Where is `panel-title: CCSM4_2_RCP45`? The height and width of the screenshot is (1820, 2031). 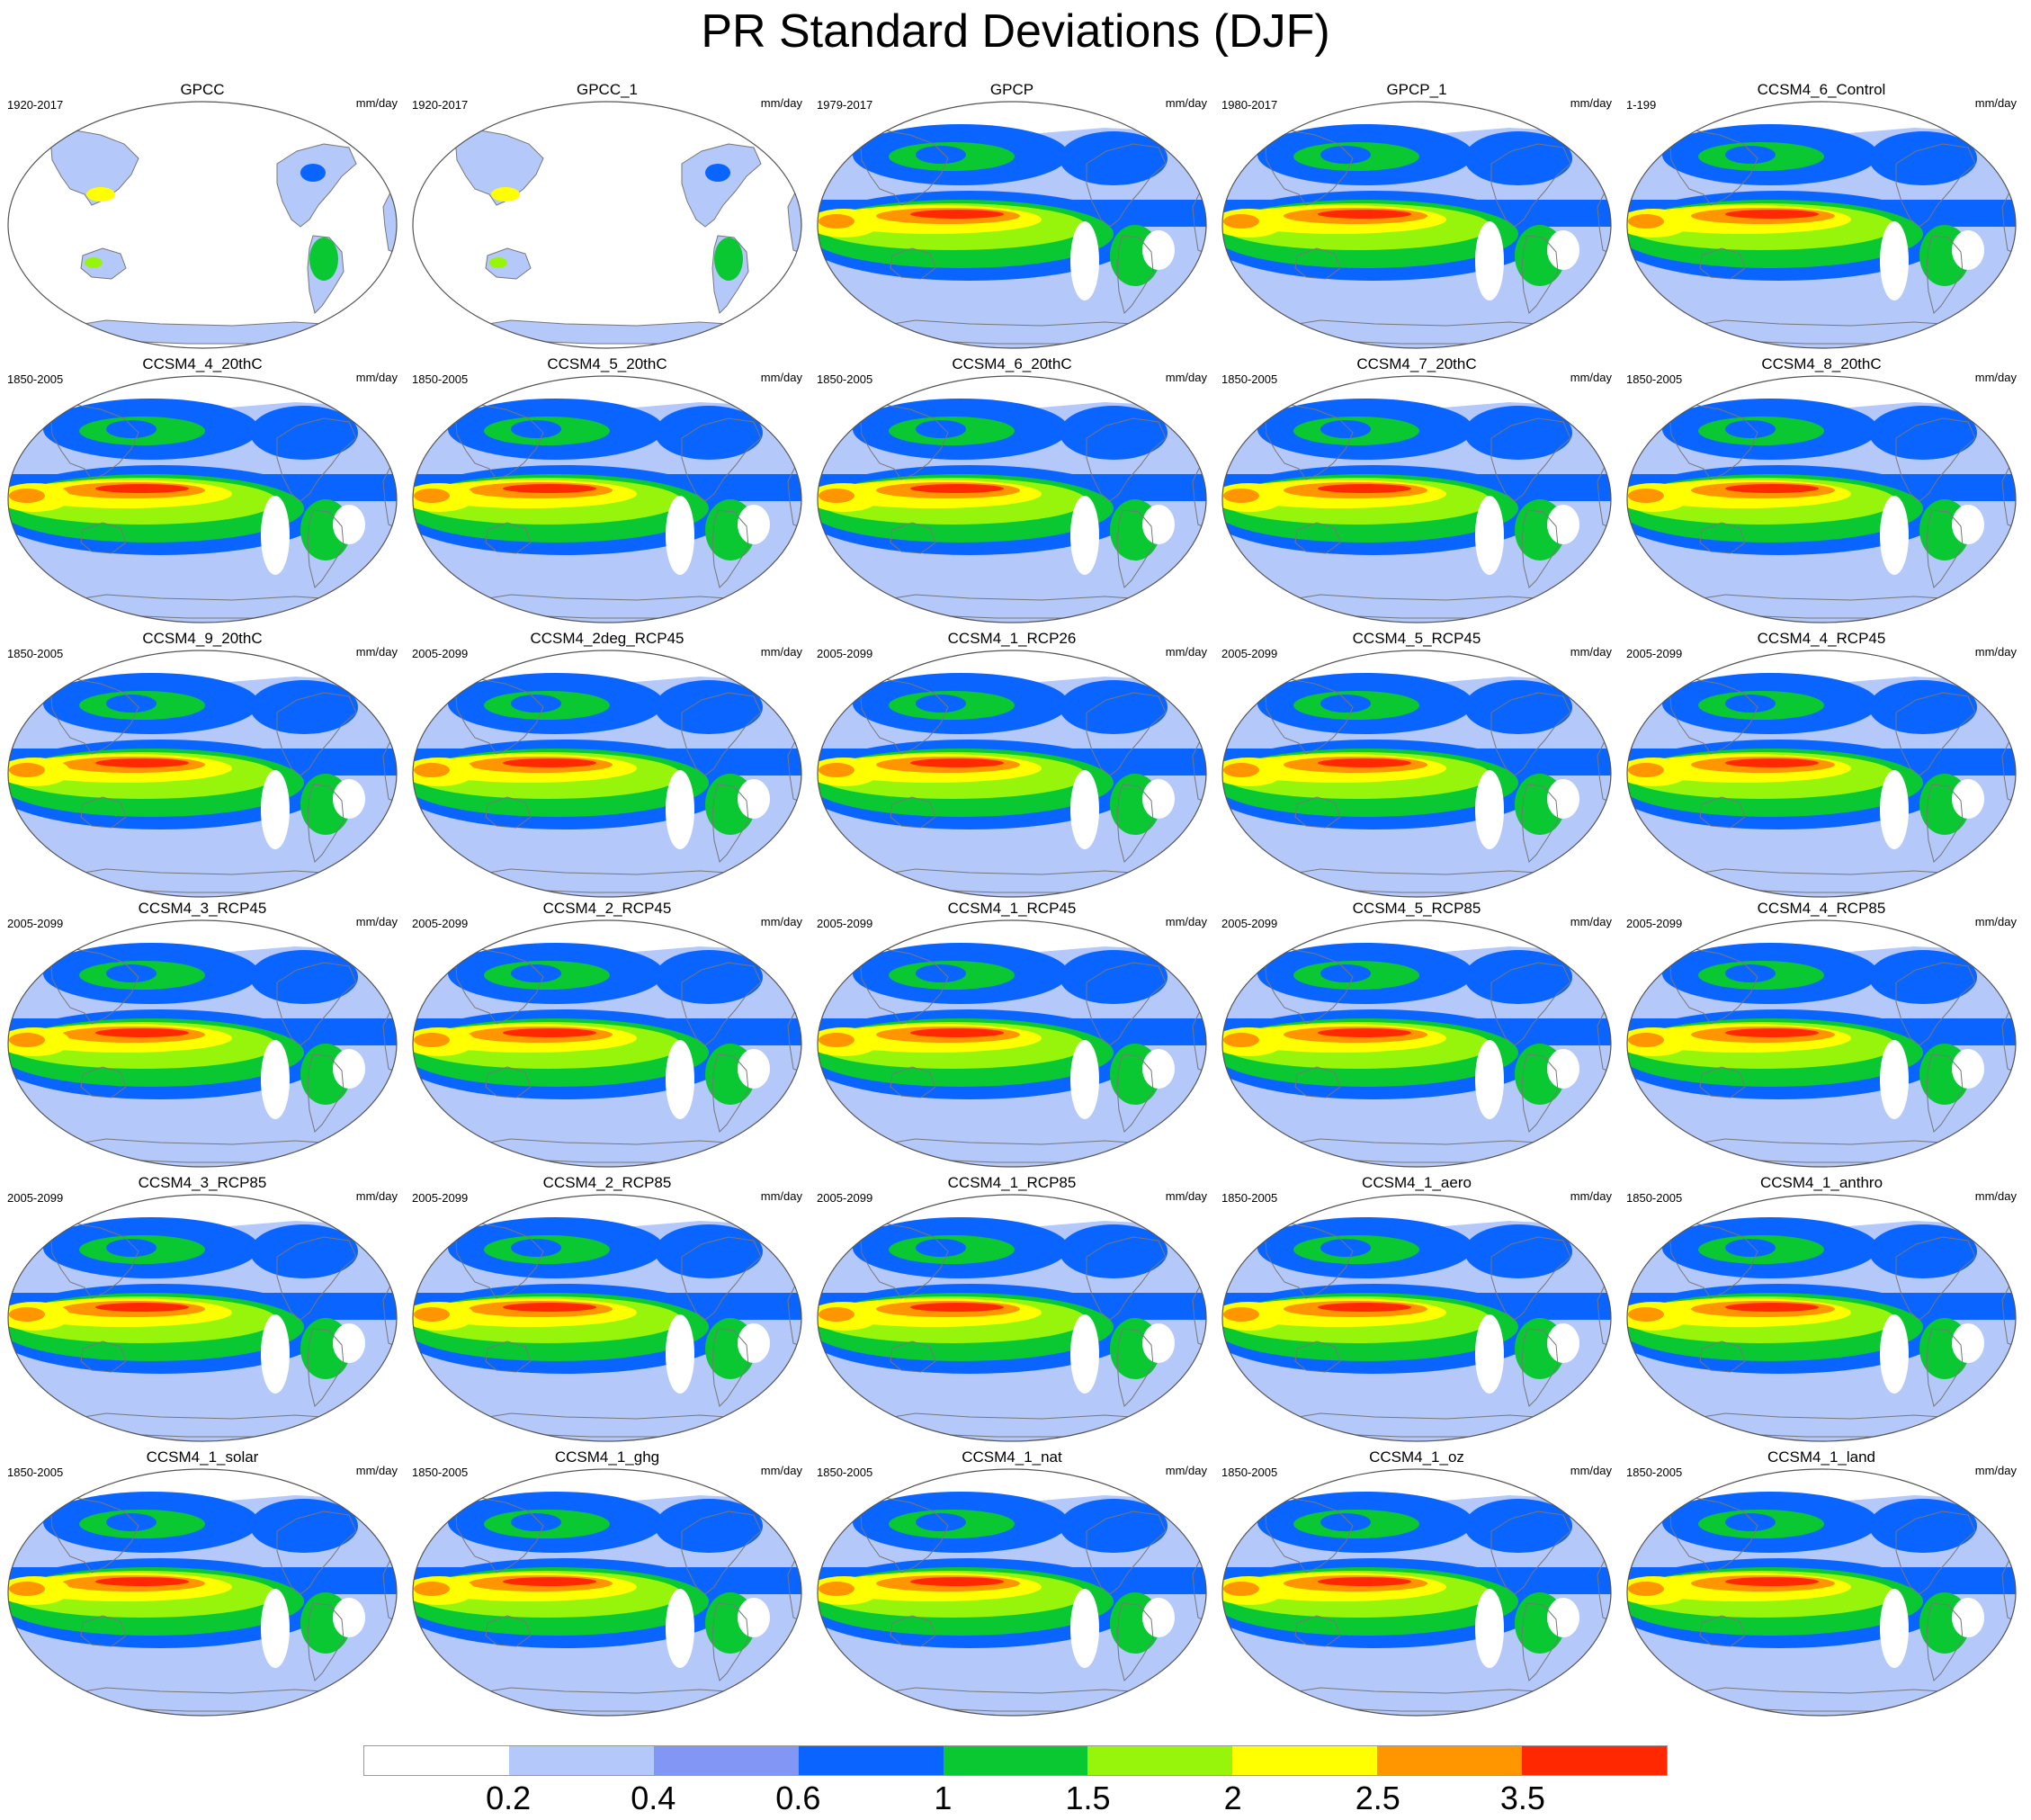 panel-title: CCSM4_2_RCP45 is located at coordinates (607, 909).